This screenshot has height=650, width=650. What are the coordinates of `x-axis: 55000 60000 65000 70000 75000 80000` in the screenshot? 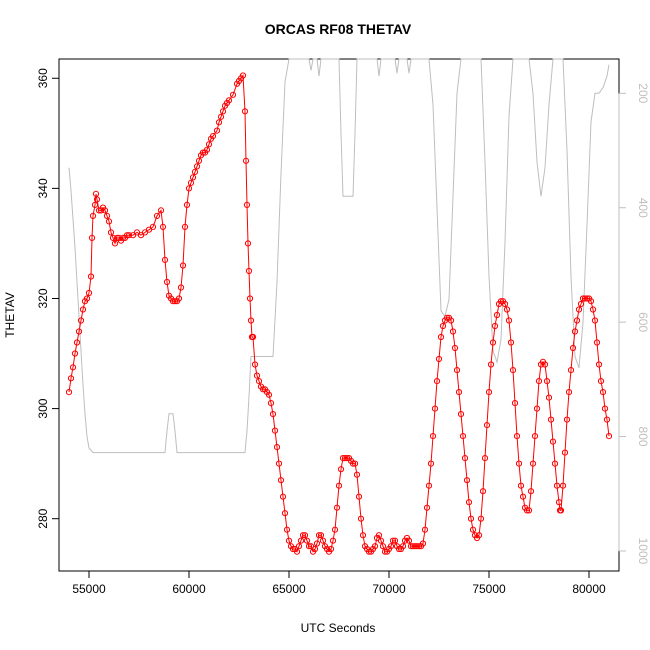 It's located at (339, 583).